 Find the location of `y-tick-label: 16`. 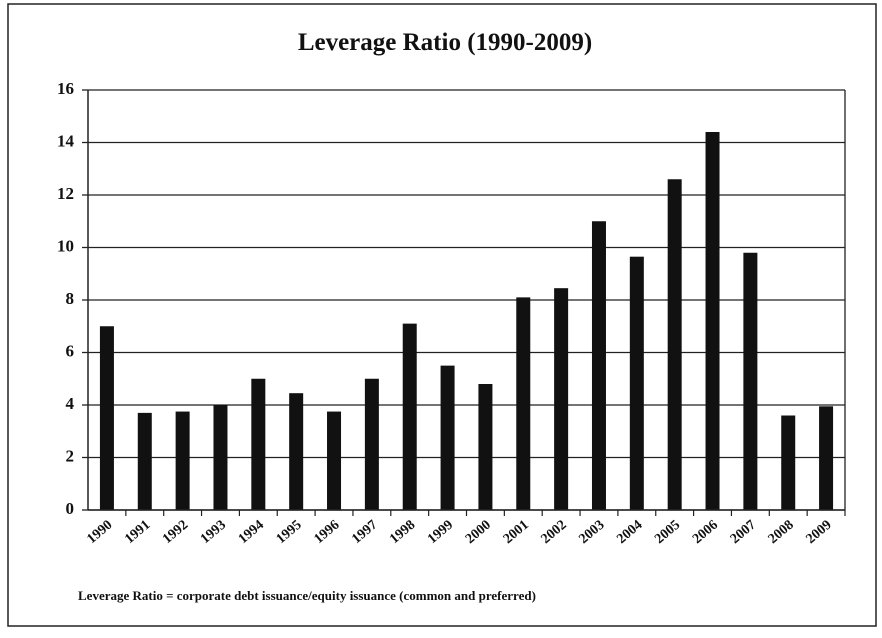

y-tick-label: 16 is located at coordinates (65, 88).